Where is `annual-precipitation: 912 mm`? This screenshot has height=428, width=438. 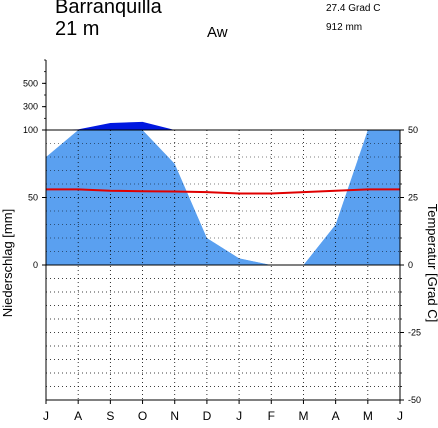
annual-precipitation: 912 mm is located at coordinates (344, 27).